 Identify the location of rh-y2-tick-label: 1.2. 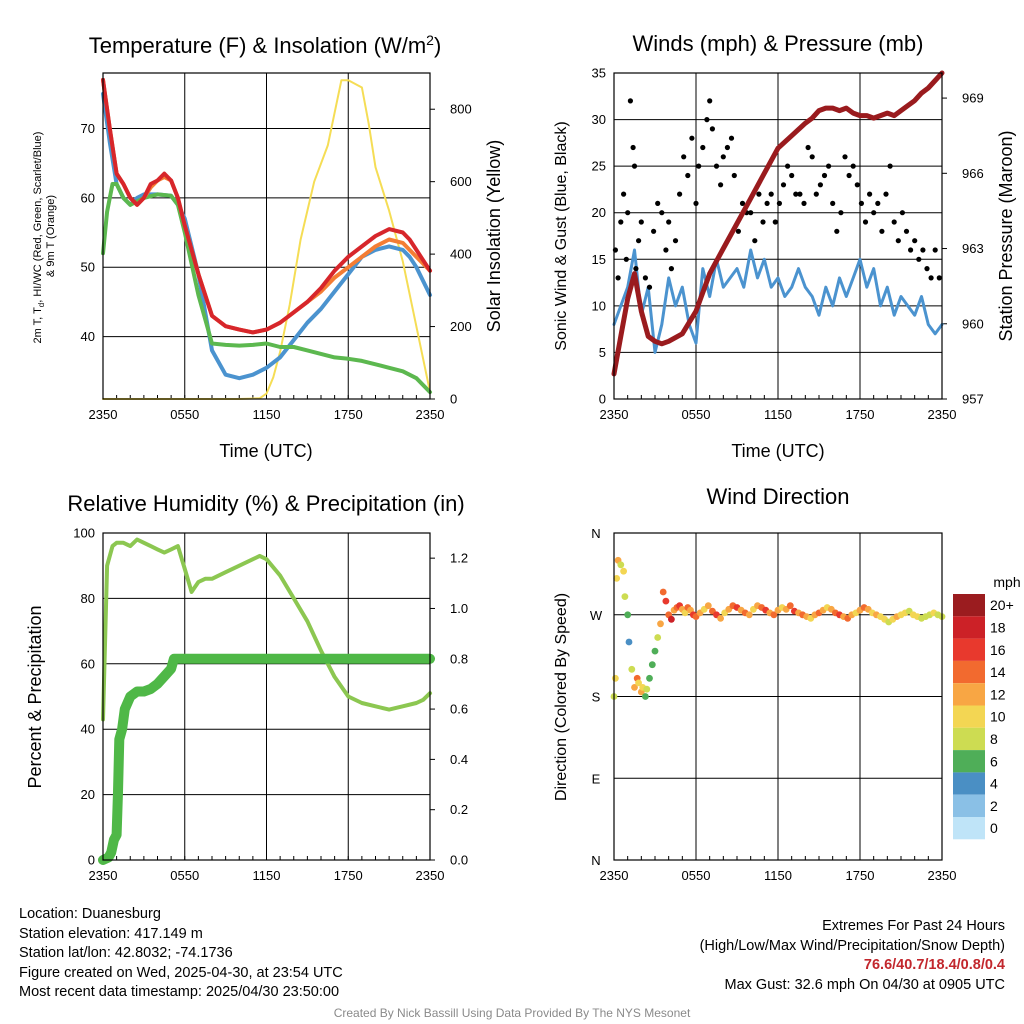
(459, 558).